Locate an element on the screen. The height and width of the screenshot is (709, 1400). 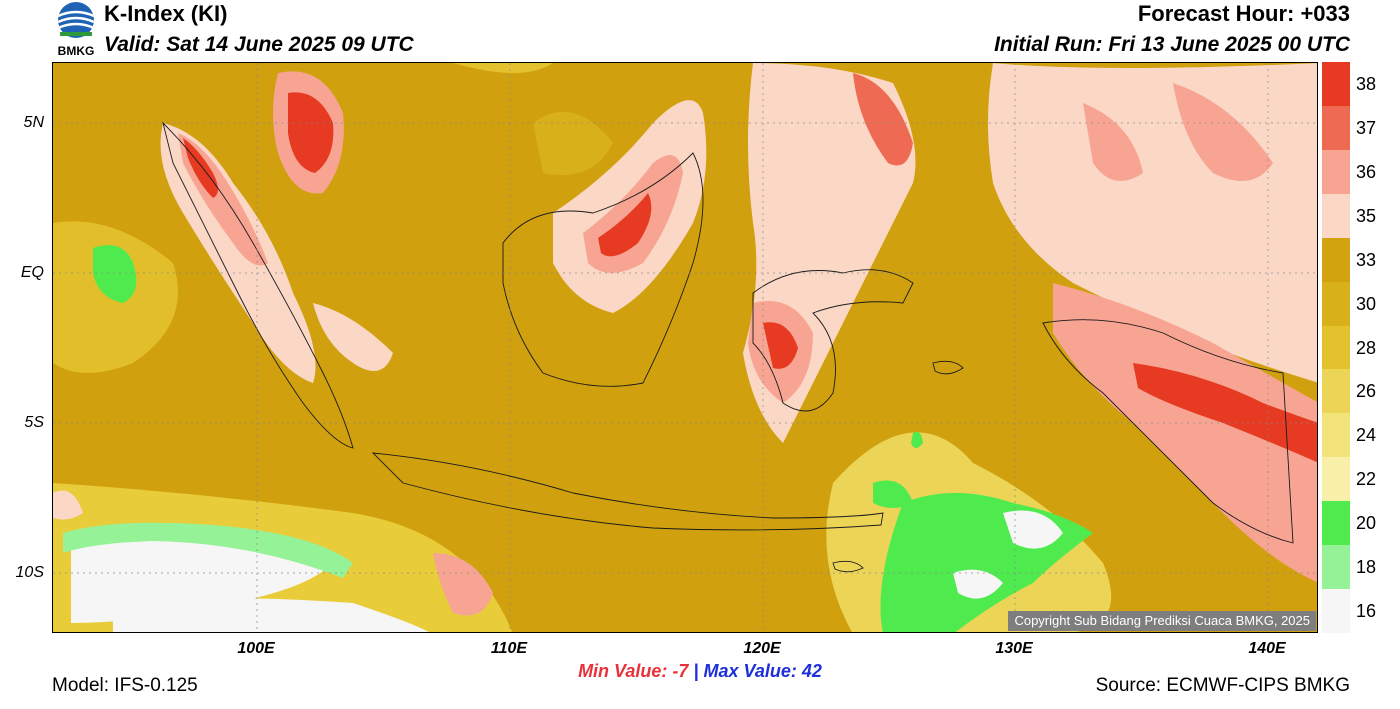
valid-time: Valid: Sat 14 June 2025 09 UTC is located at coordinates (259, 44).